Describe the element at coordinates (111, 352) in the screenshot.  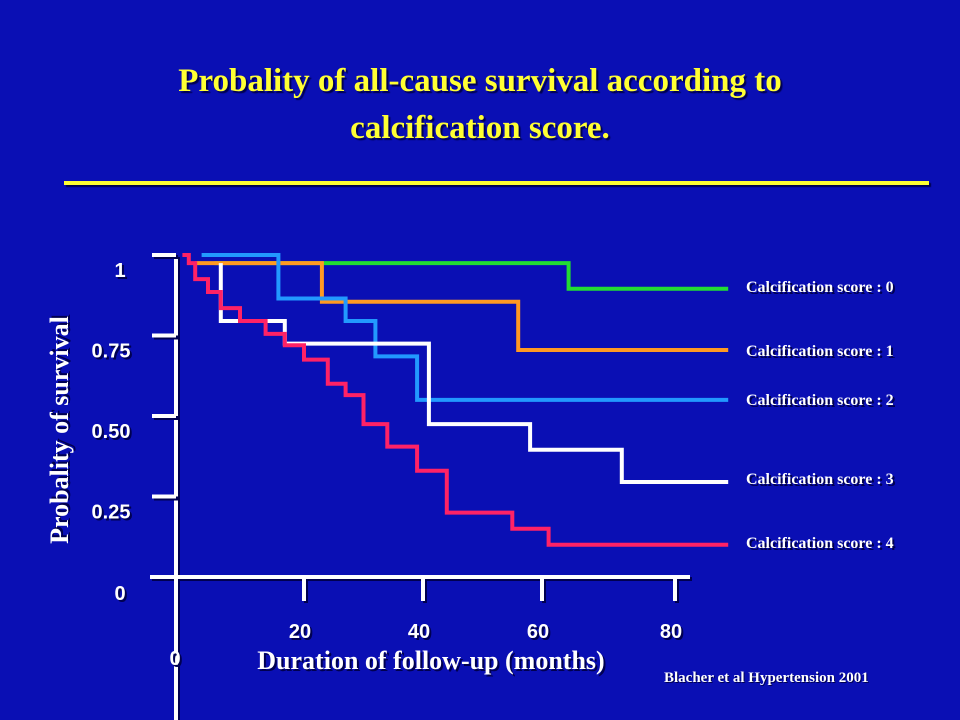
I see `y-tick-label-3: 0.75` at that location.